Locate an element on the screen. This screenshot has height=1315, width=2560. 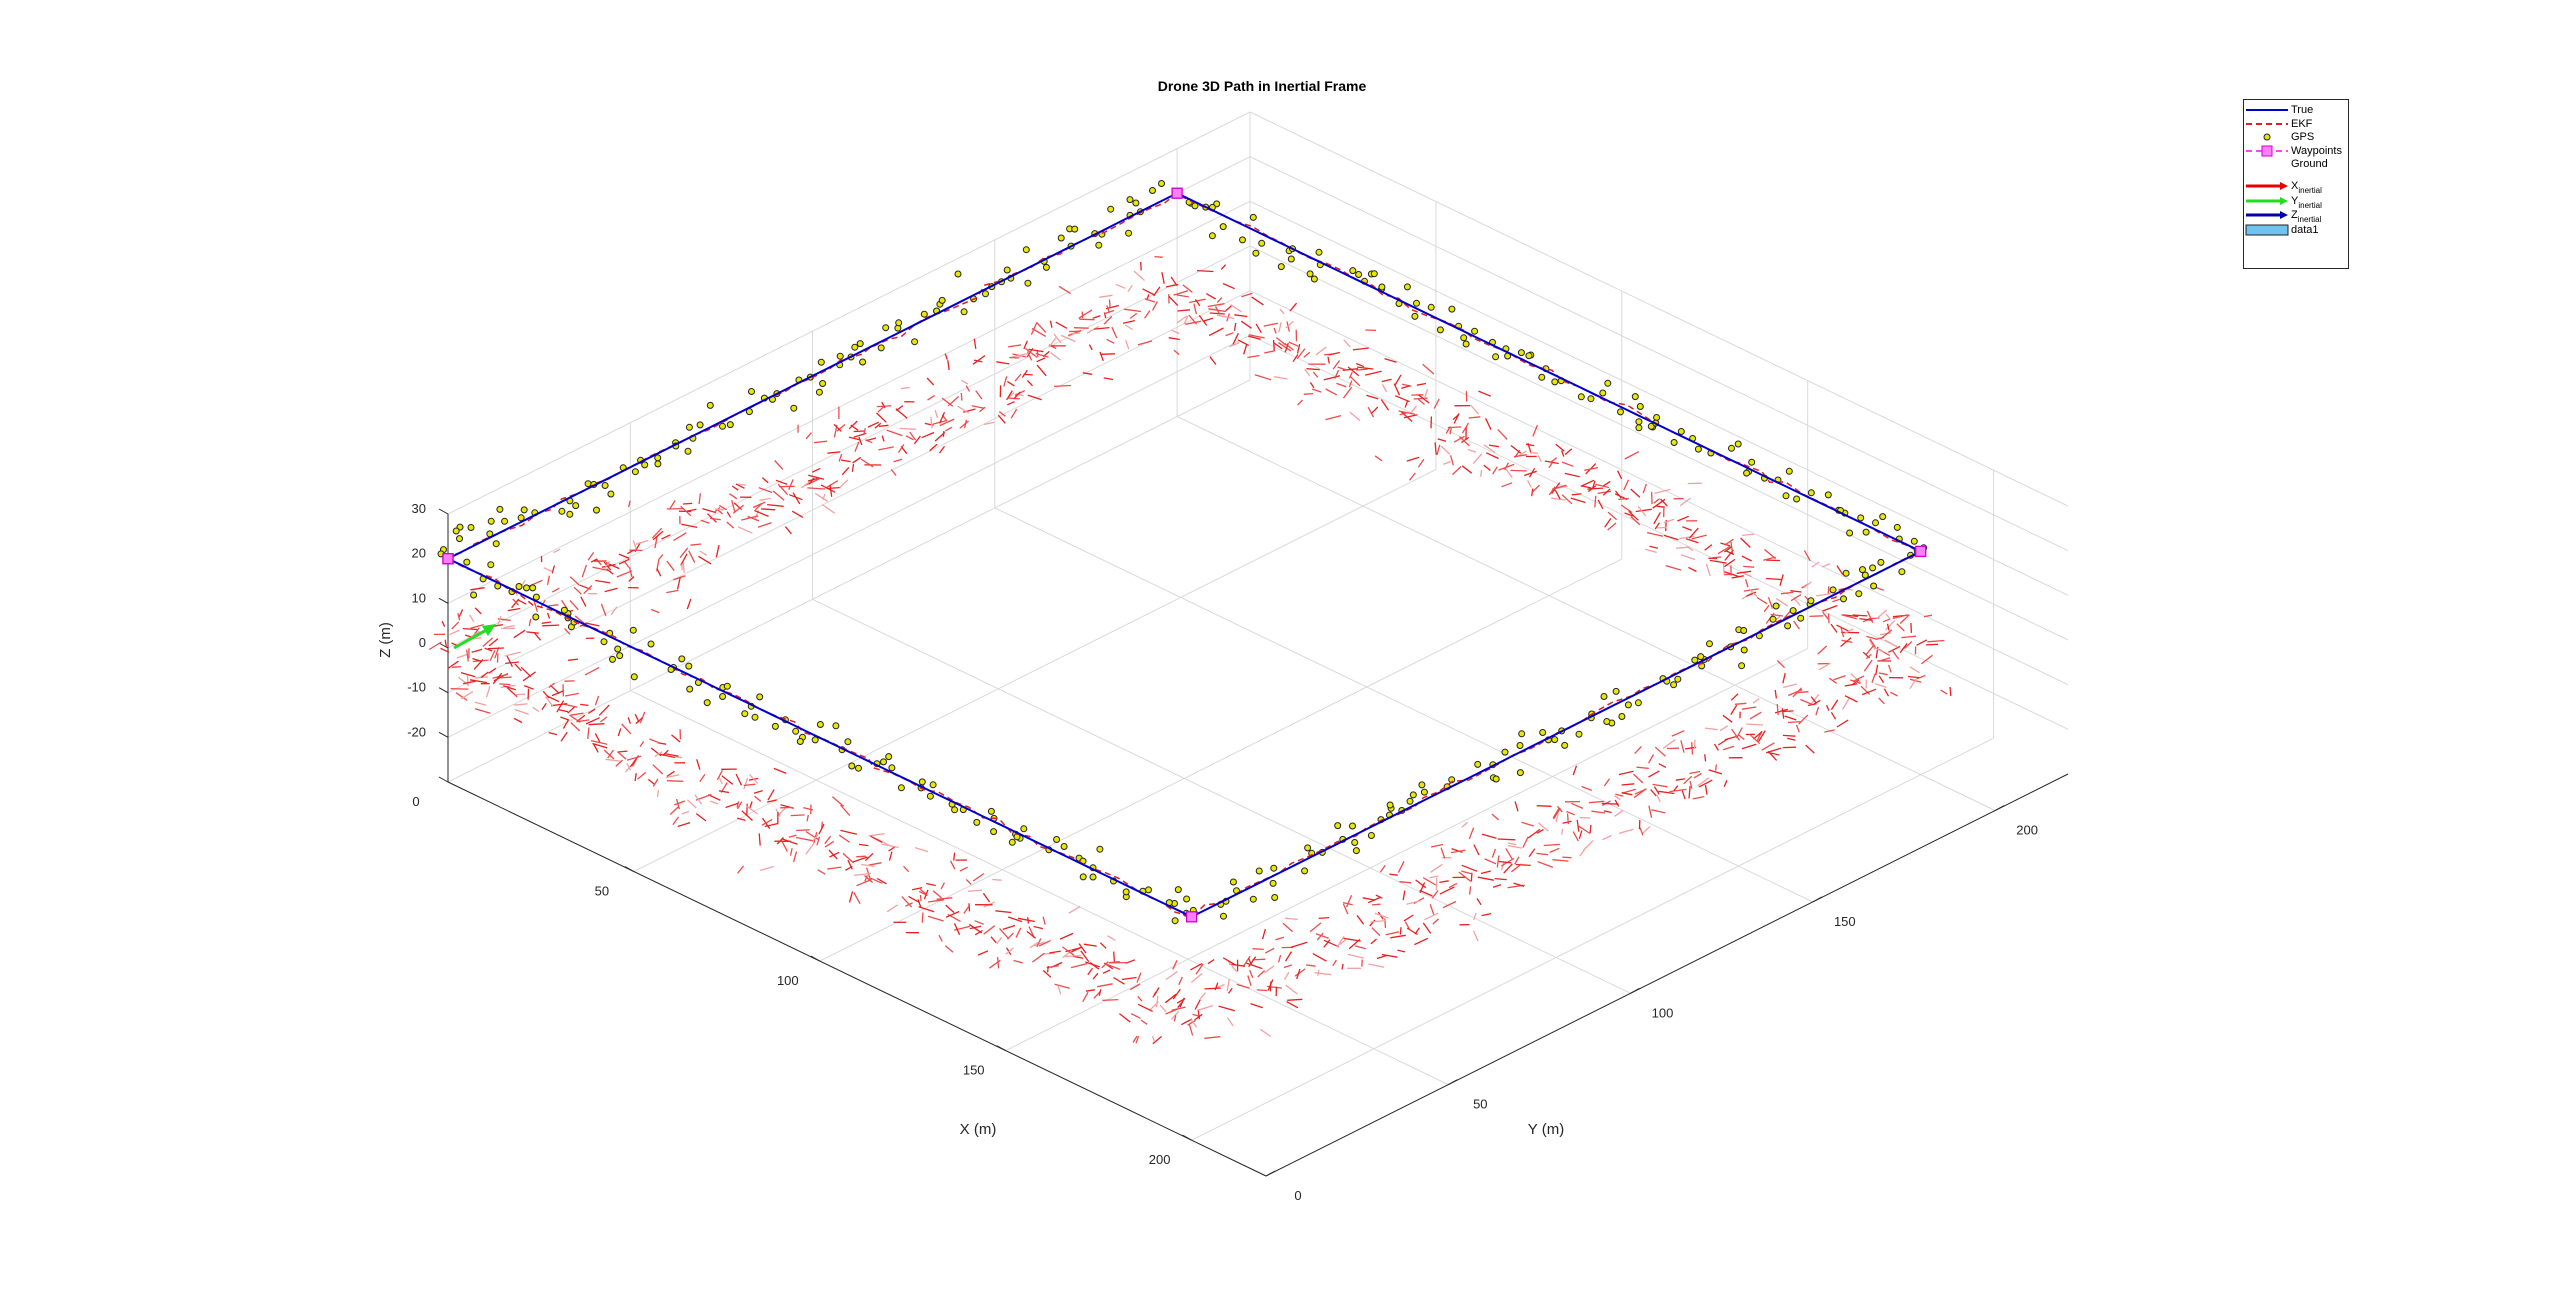
legend-item-true: True is located at coordinates (2296, 110).